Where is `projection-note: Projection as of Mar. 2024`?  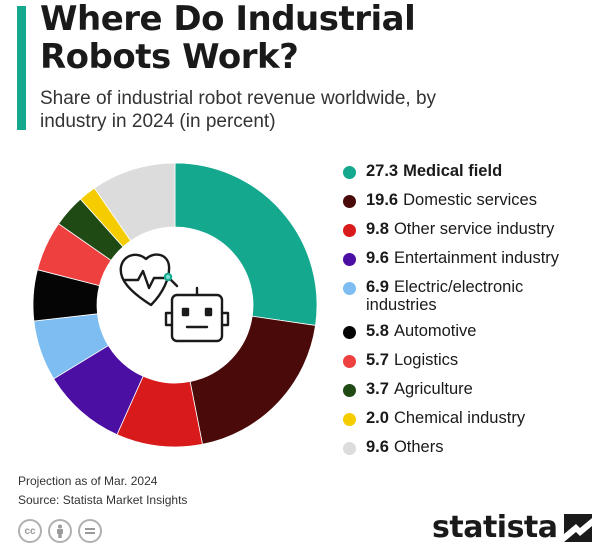 projection-note: Projection as of Mar. 2024 is located at coordinates (88, 481).